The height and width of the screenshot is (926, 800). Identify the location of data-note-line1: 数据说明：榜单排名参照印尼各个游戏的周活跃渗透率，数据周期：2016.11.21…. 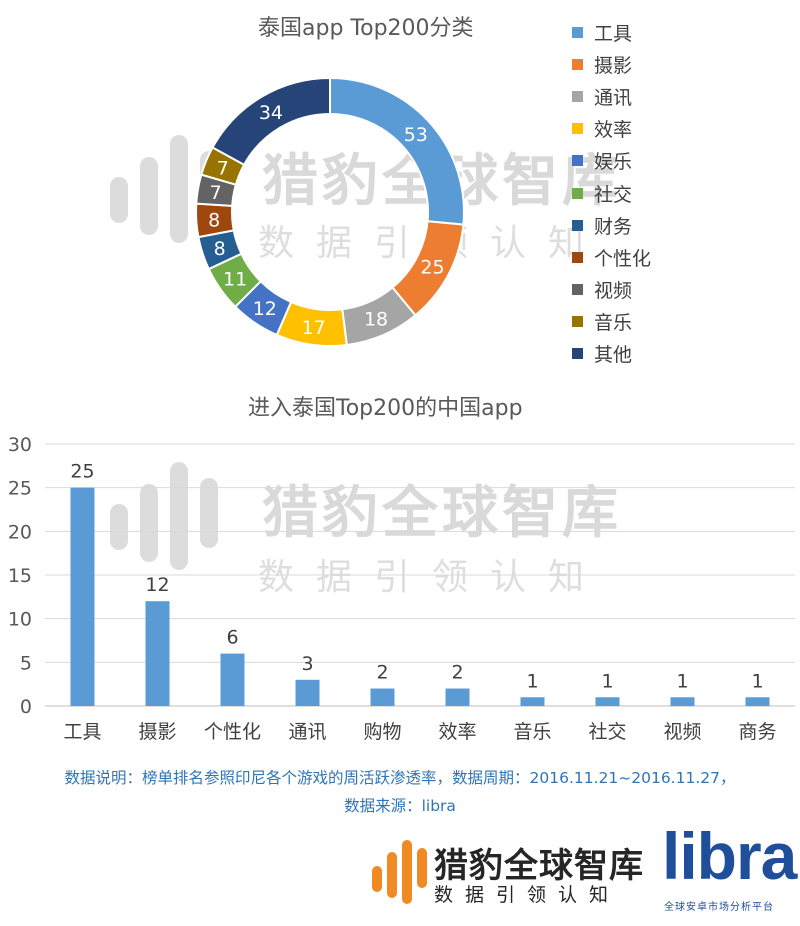
(400, 778).